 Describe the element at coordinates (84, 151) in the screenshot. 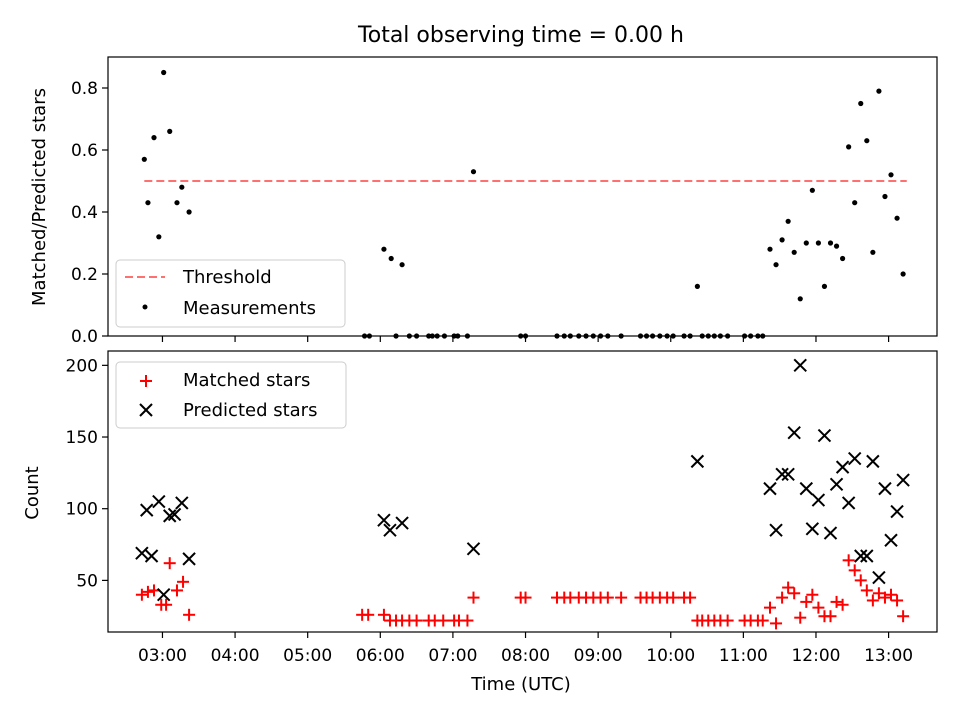

I see `top-y-tick-label: 0.6` at that location.